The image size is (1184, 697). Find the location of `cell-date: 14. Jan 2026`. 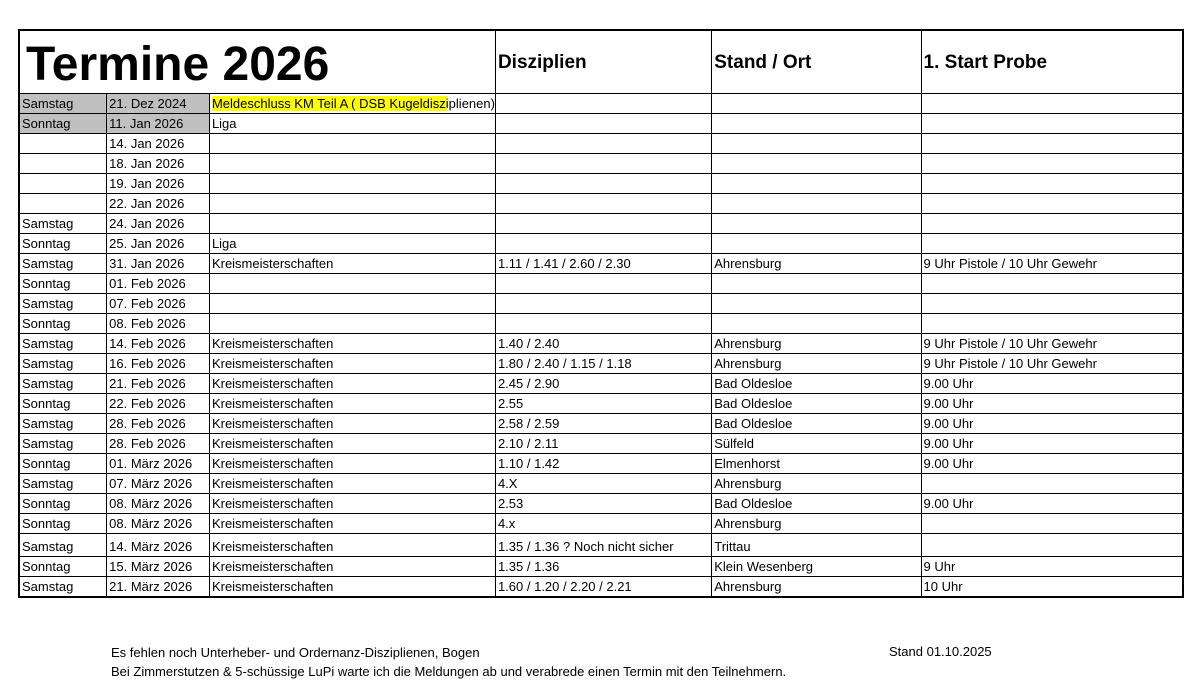

cell-date: 14. Jan 2026 is located at coordinates (158, 143).